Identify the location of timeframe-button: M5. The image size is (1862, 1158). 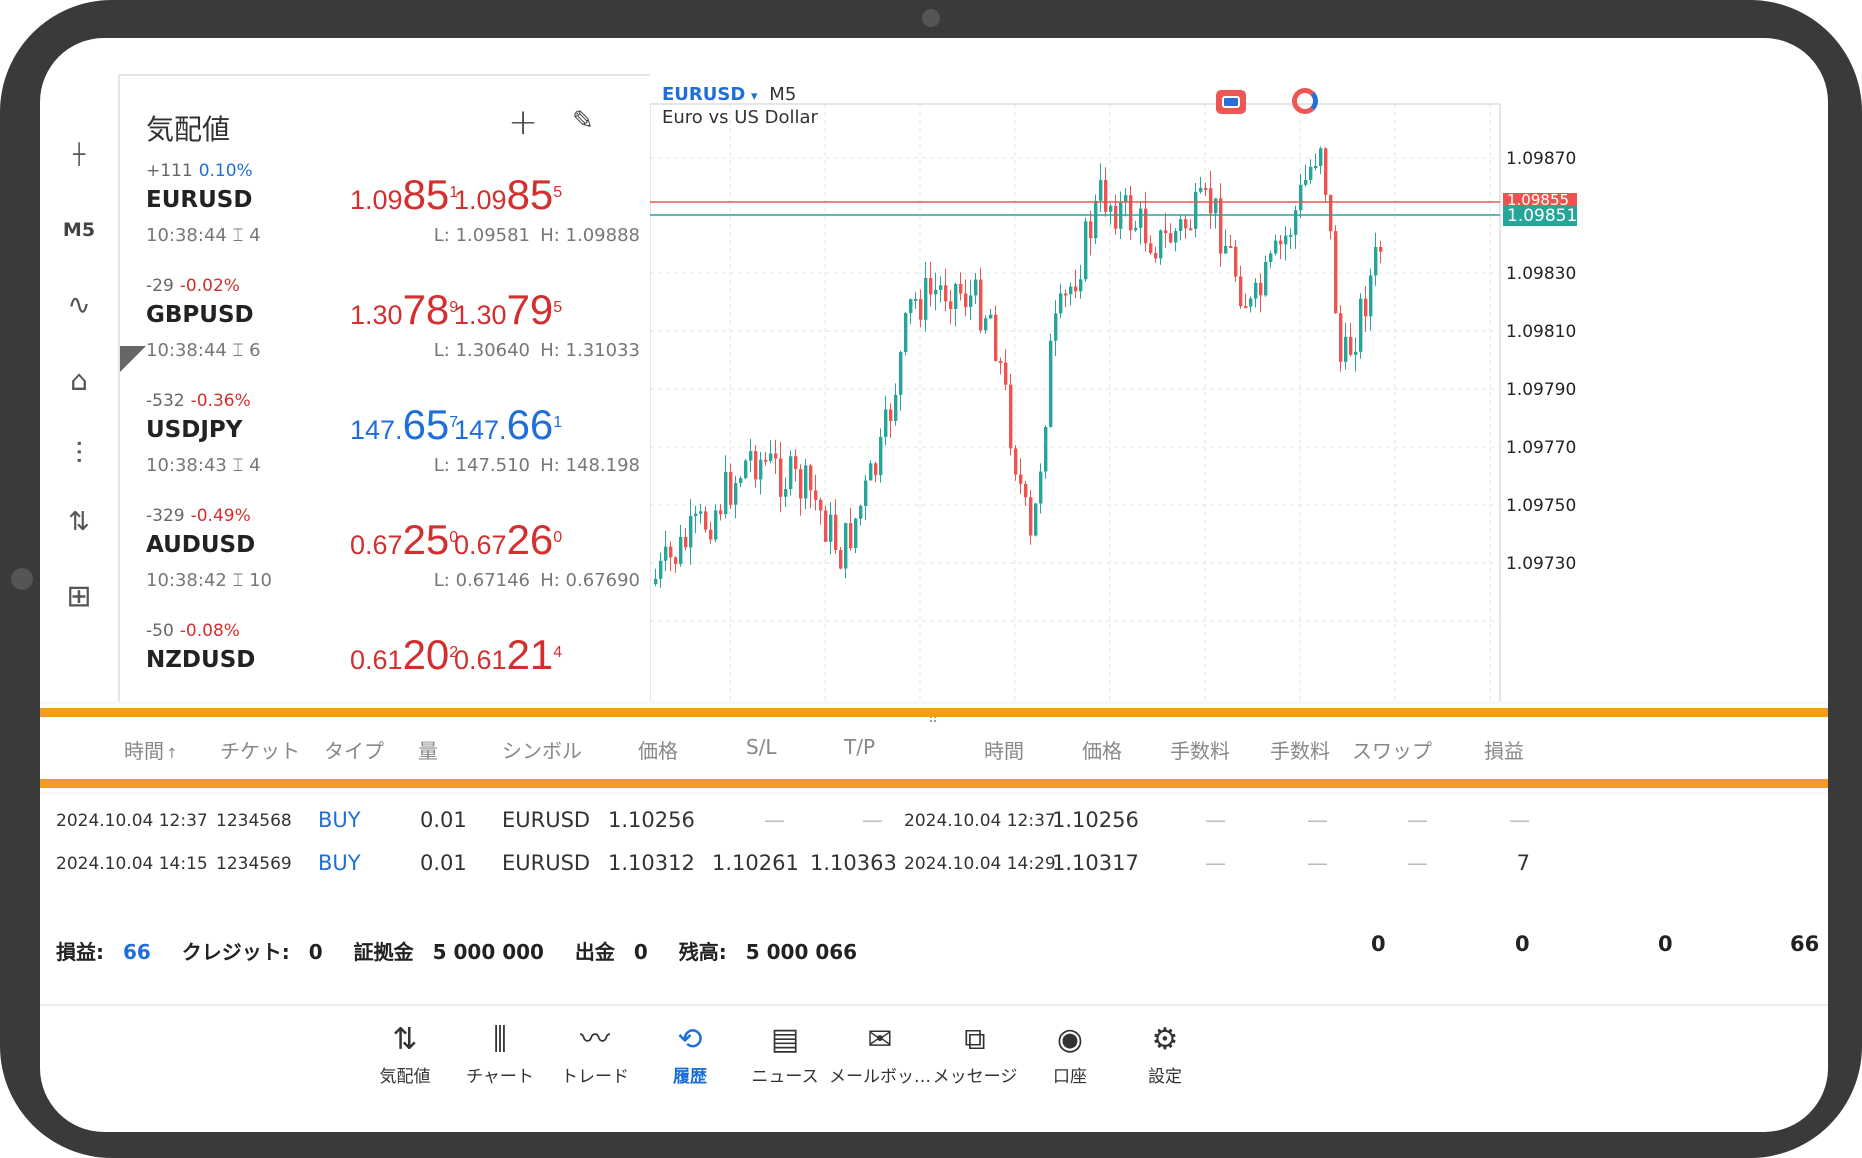
(79, 230).